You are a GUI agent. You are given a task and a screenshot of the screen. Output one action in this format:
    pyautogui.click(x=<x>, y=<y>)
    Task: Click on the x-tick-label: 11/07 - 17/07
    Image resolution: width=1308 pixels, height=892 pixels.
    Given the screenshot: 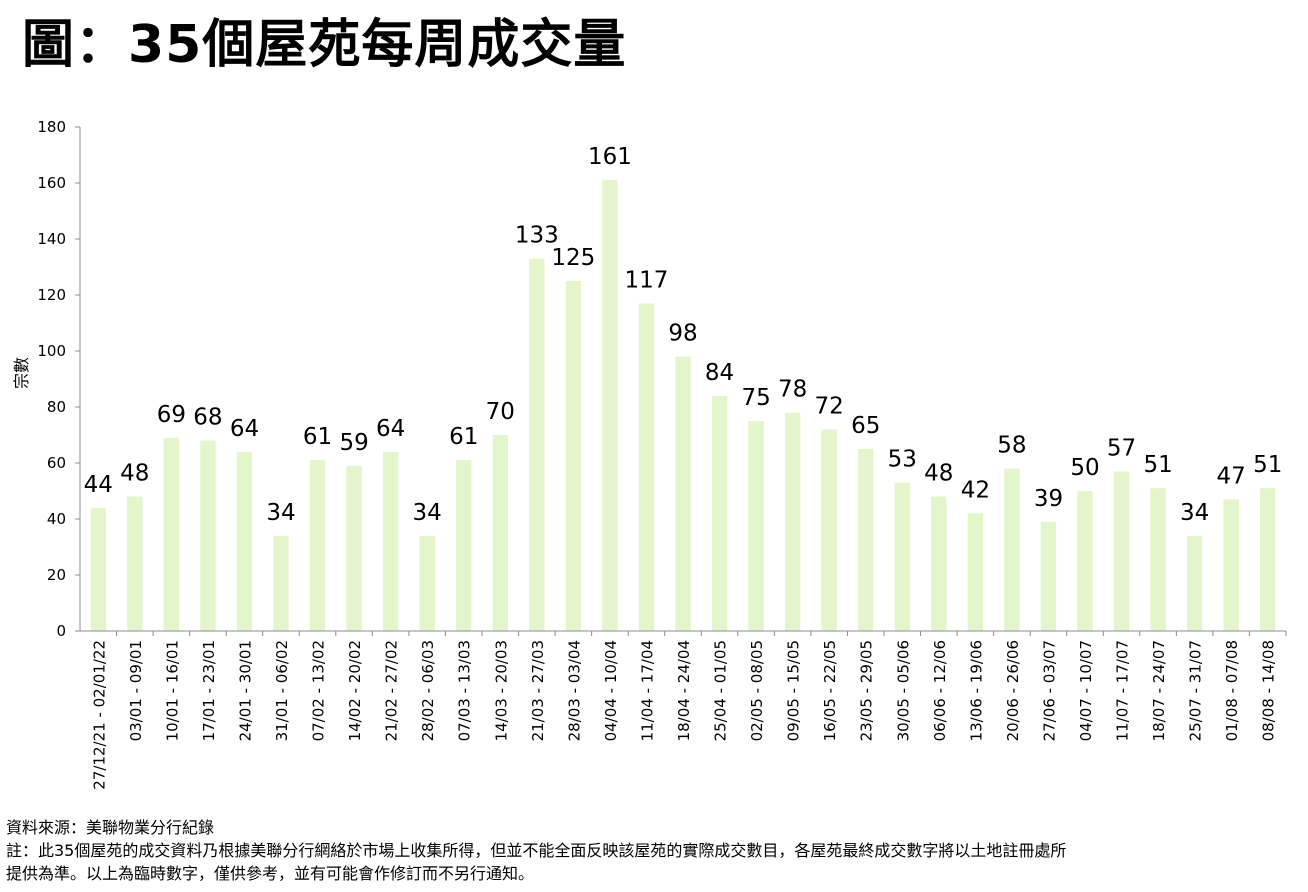 What is the action you would take?
    pyautogui.click(x=1123, y=690)
    